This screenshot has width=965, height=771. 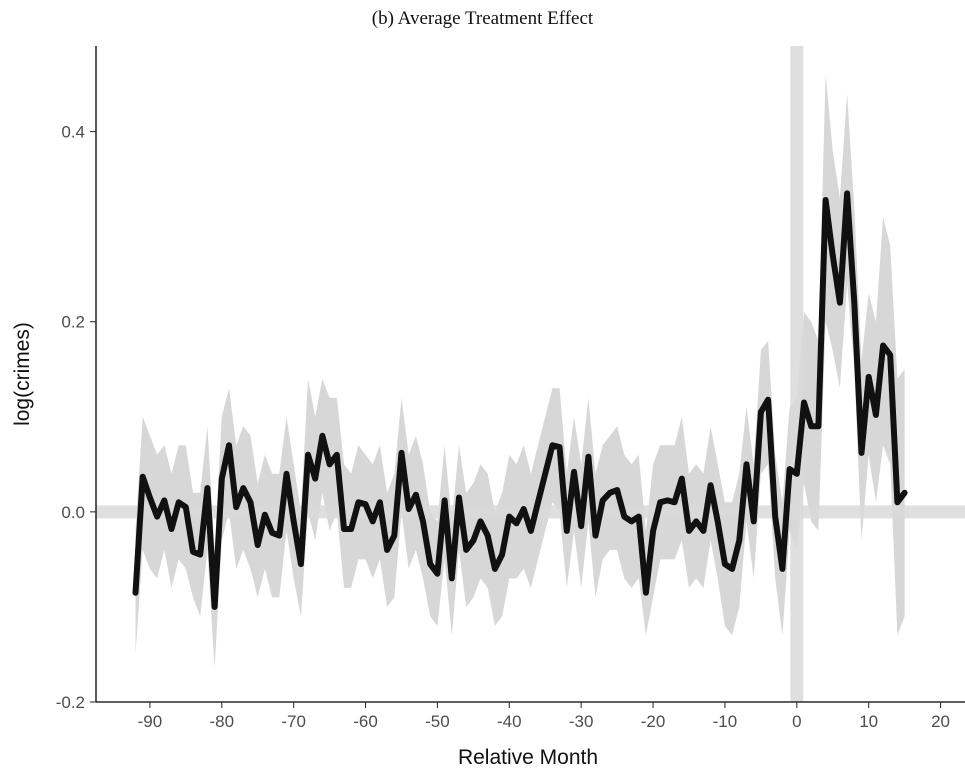 I want to click on y-tick-label: 0.4, so click(x=73, y=132).